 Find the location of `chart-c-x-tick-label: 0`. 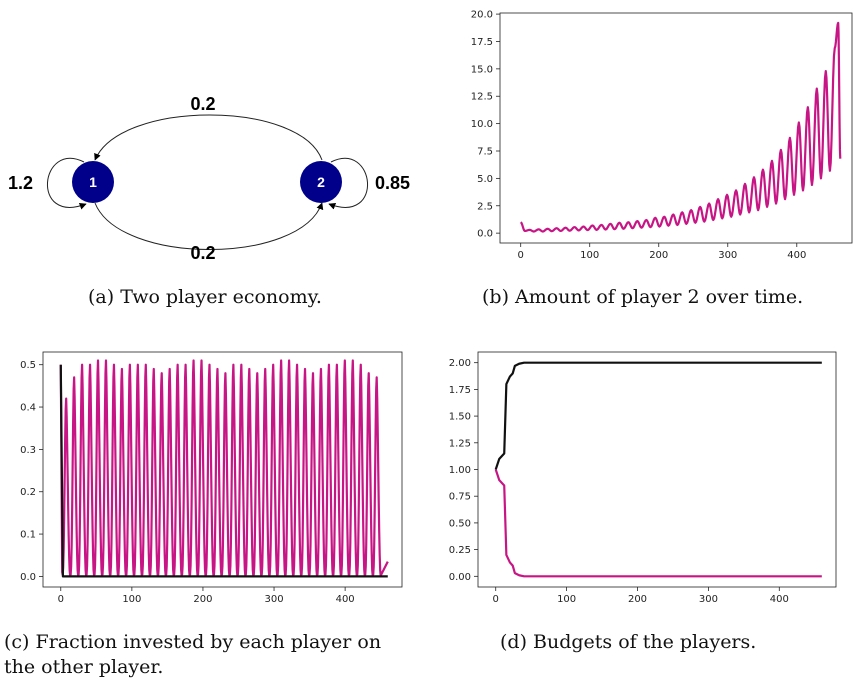

chart-c-x-tick-label: 0 is located at coordinates (61, 599).